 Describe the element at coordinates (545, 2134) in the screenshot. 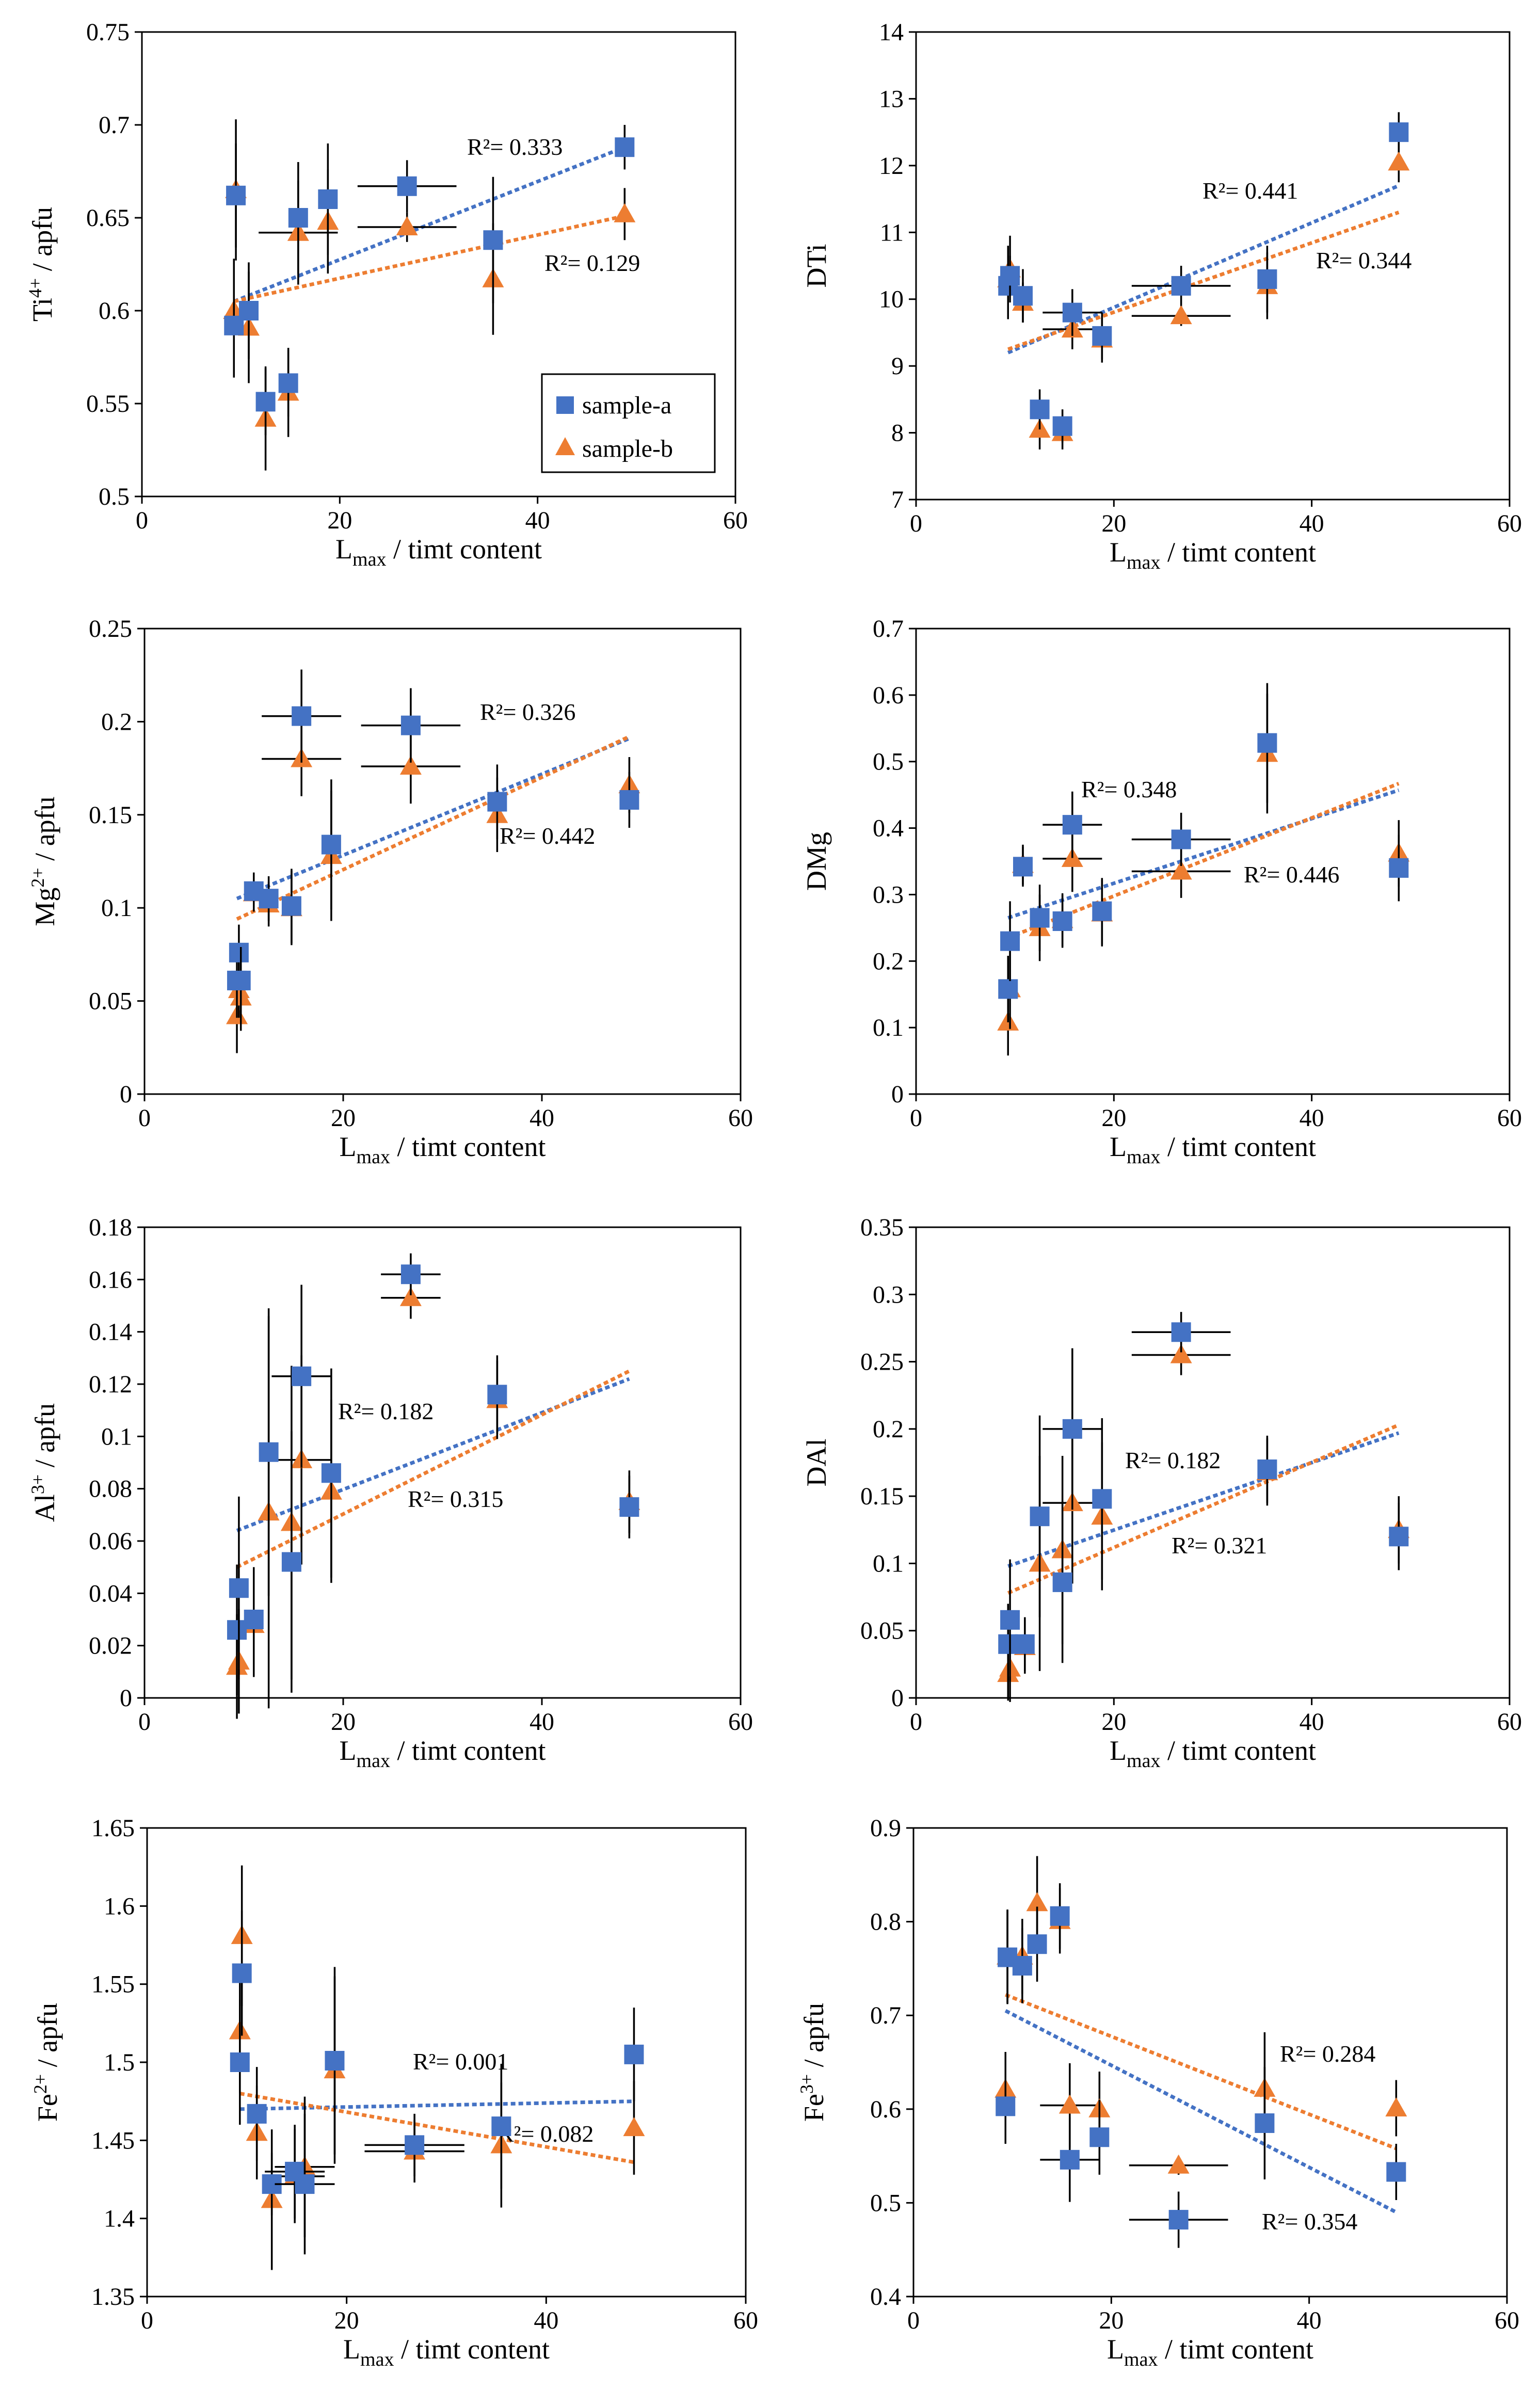

I see `r2-label-sample-b: R²= 0.082` at that location.